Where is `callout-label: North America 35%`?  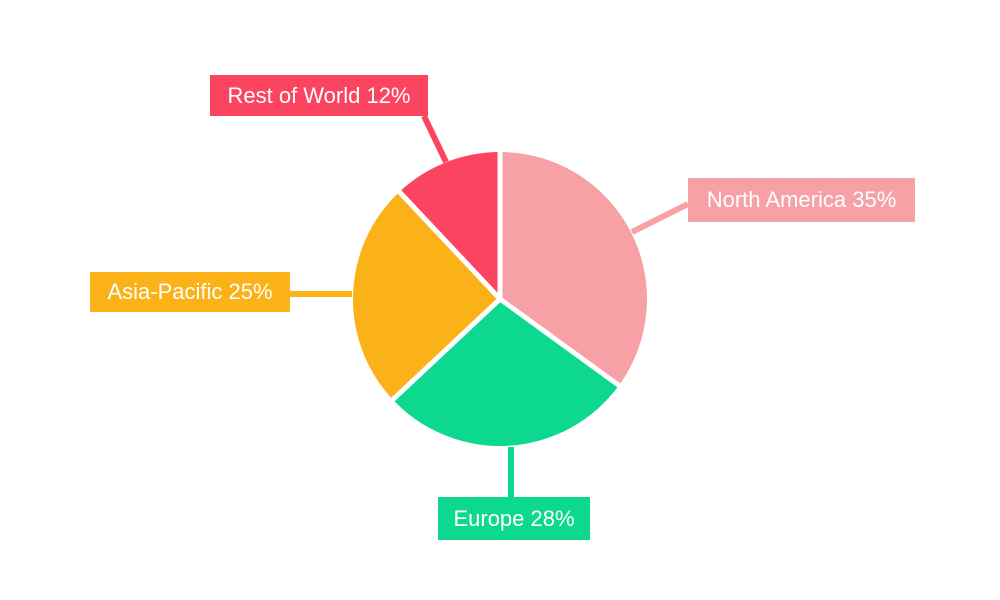
callout-label: North America 35% is located at coordinates (801, 200).